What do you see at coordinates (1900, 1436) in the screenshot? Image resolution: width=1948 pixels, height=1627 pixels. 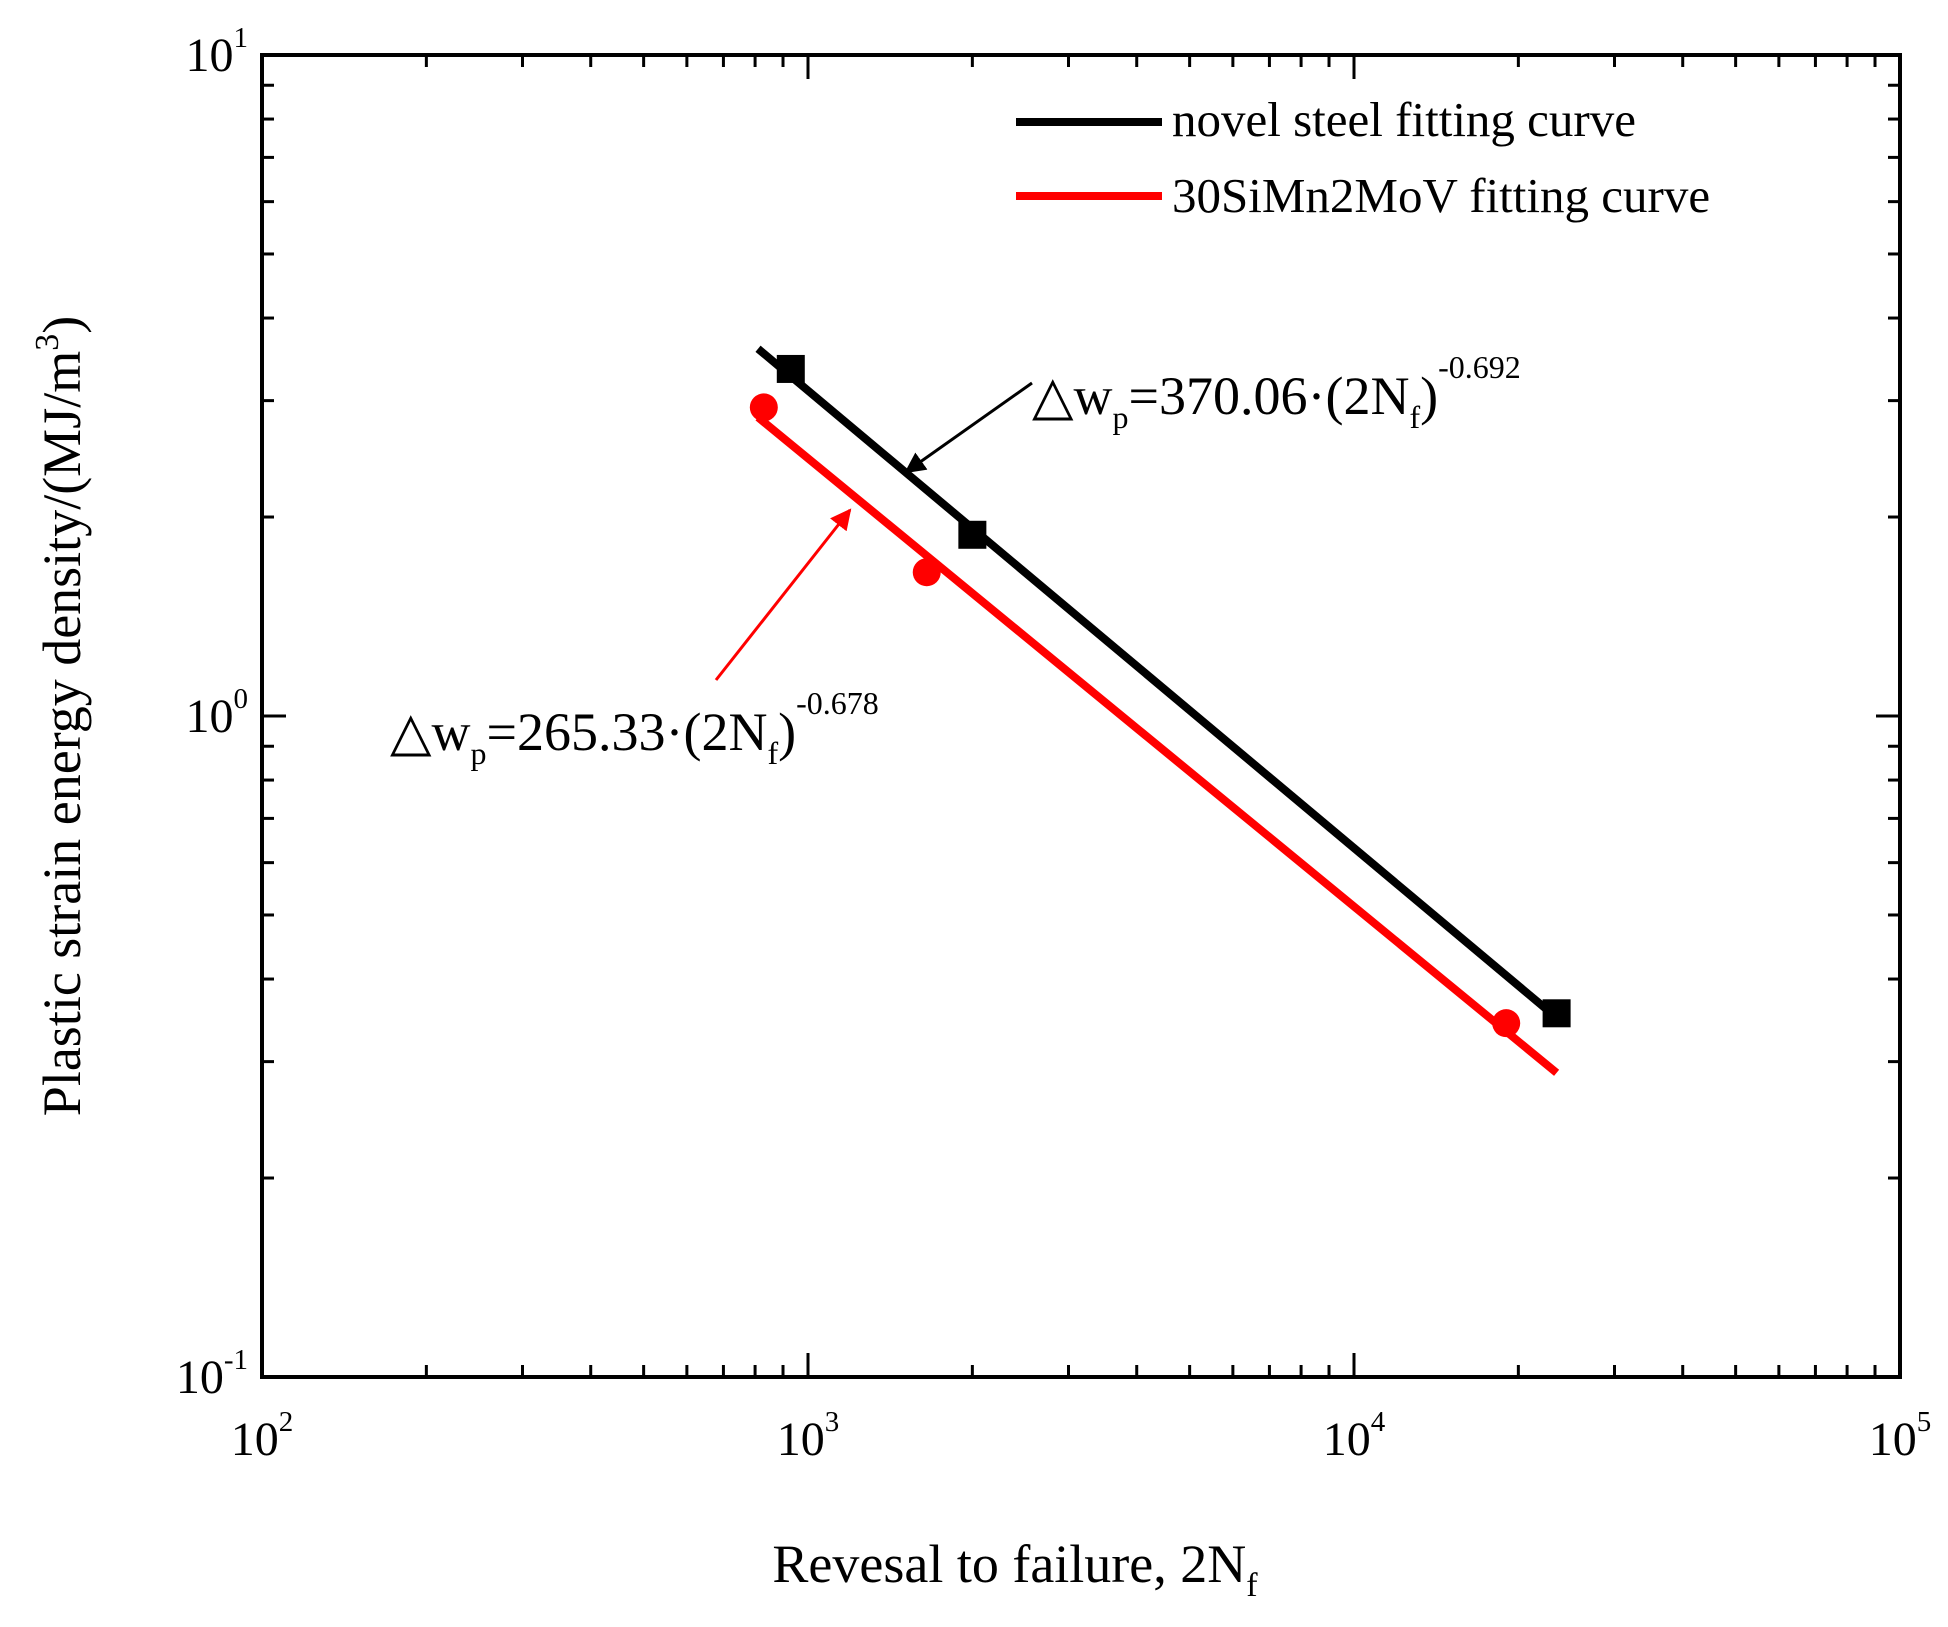 I see `x-tick-label: 10⁵` at bounding box center [1900, 1436].